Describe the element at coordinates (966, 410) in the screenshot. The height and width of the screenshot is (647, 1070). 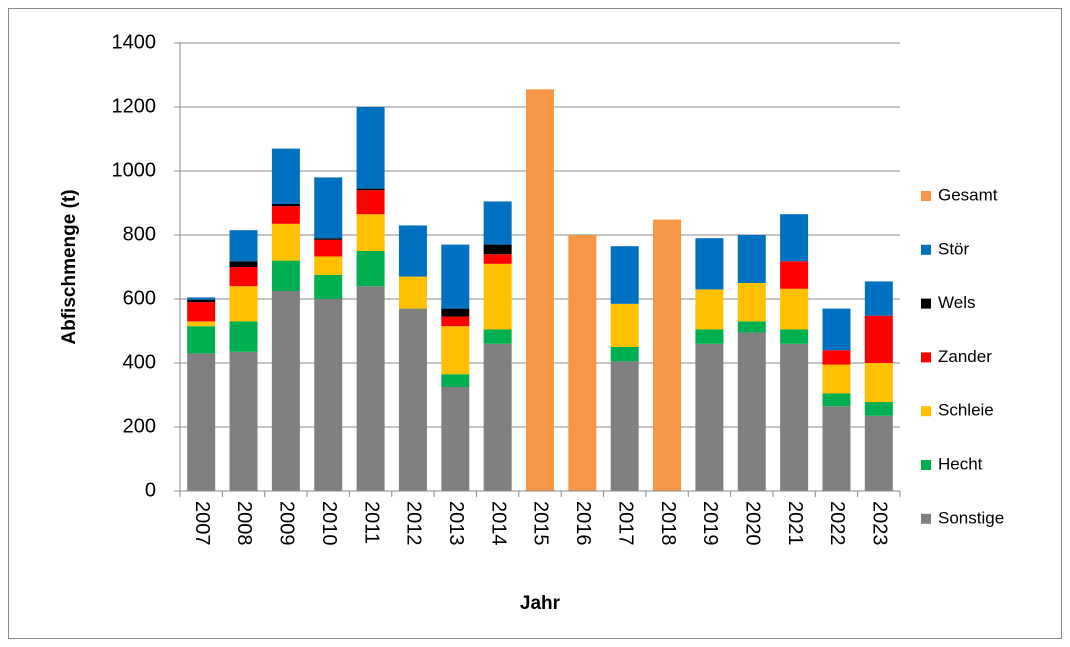
I see `legend-label: Schleie` at that location.